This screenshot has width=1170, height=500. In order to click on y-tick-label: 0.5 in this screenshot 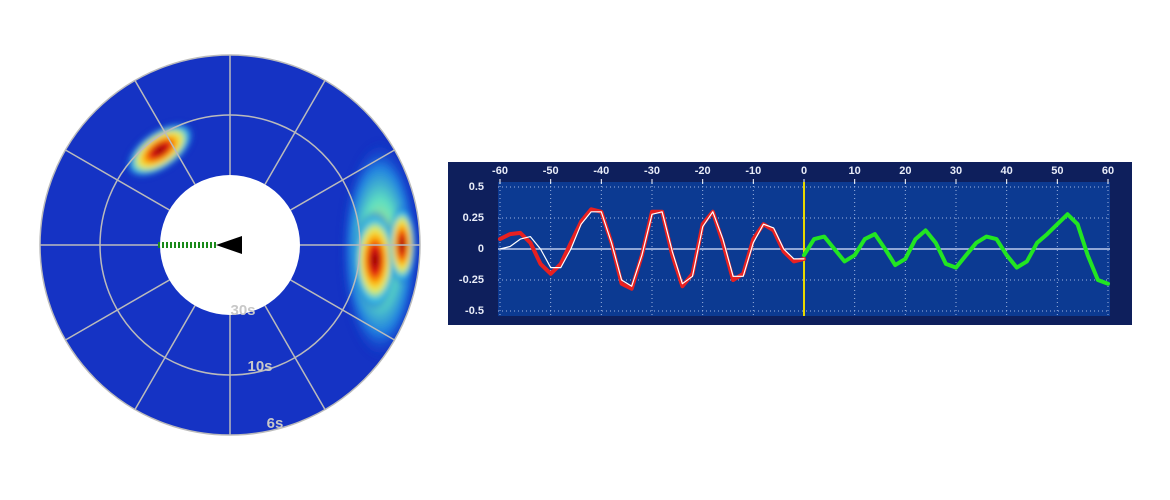, I will do `click(476, 187)`.